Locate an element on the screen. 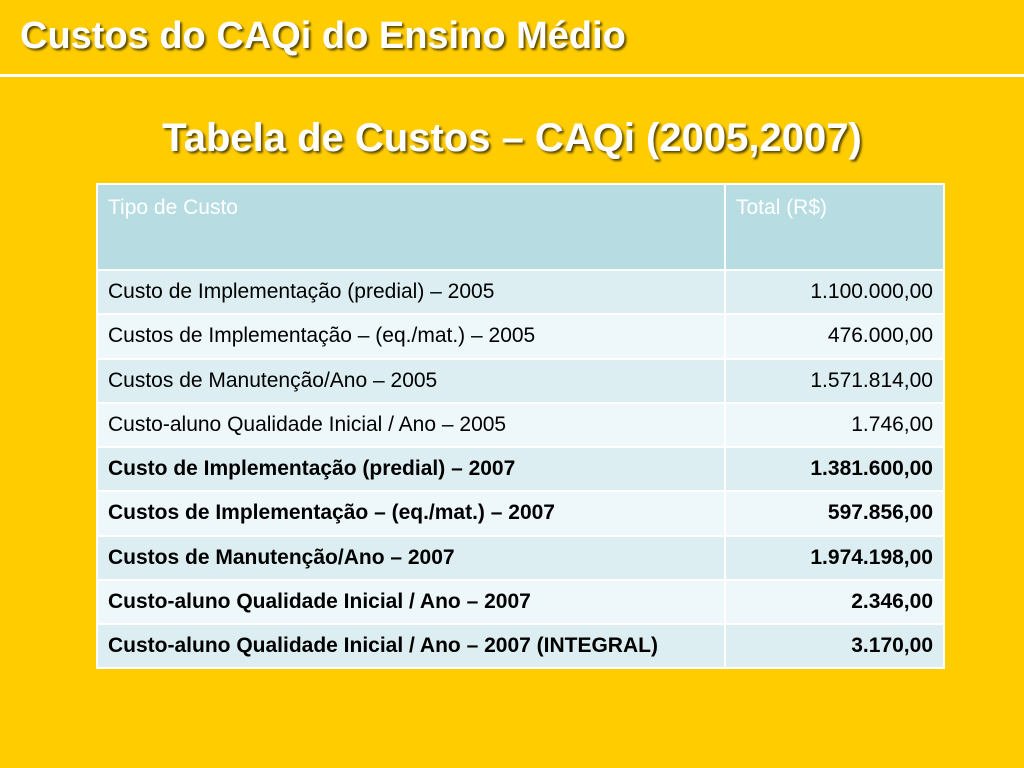  cost-total-cell: 1.100.000,00 is located at coordinates (834, 292).